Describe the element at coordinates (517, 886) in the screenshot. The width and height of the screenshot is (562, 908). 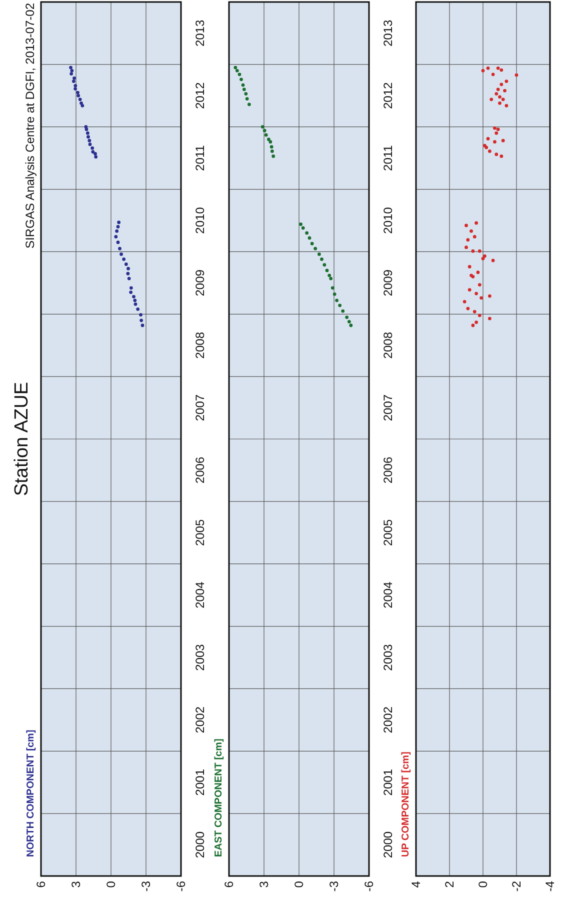
I see `x-tick-label: -2` at that location.